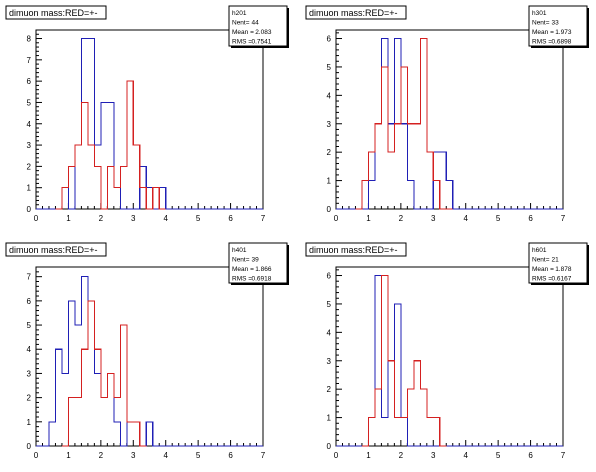 The width and height of the screenshot is (596, 472). Describe the element at coordinates (563, 32) in the screenshot. I see `stats-mean-value: 1.973` at that location.